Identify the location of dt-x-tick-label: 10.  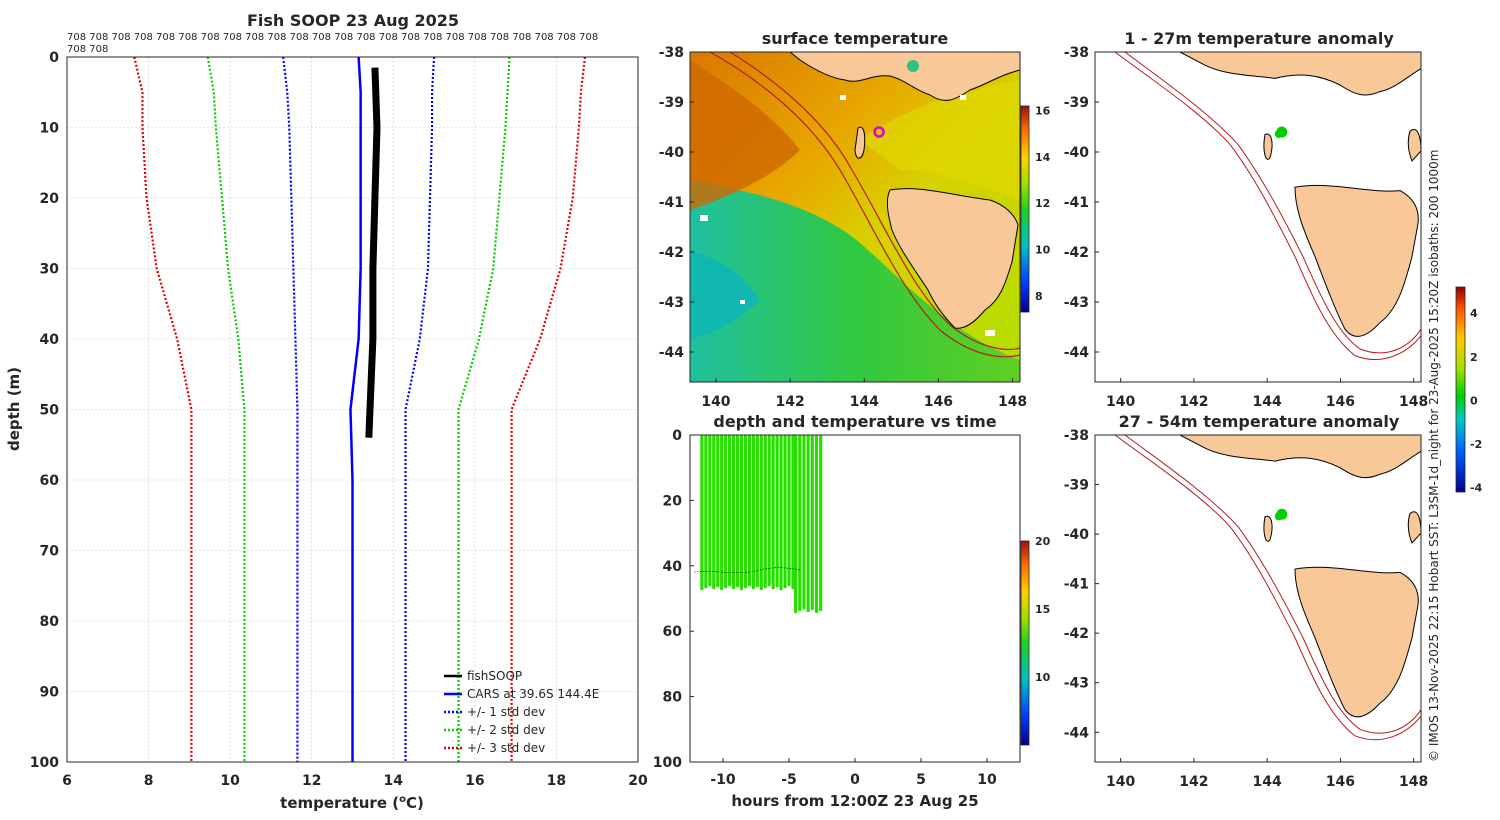
(987, 780).